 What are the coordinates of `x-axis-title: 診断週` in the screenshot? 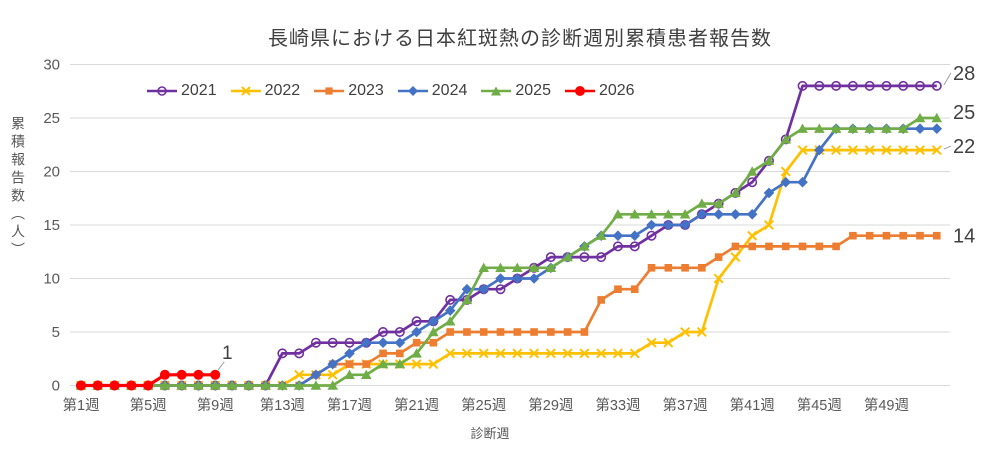 It's located at (490, 433).